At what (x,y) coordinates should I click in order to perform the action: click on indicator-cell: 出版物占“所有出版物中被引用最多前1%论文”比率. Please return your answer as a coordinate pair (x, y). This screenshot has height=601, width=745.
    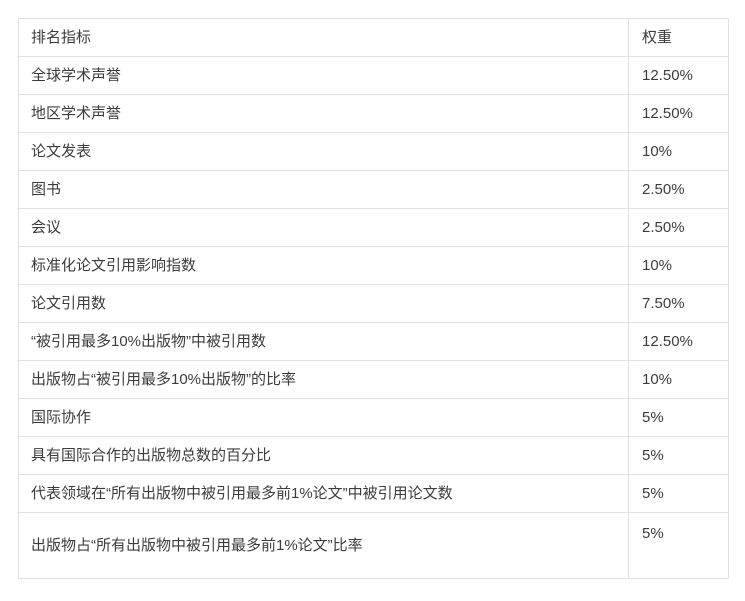
    Looking at the image, I should click on (323, 545).